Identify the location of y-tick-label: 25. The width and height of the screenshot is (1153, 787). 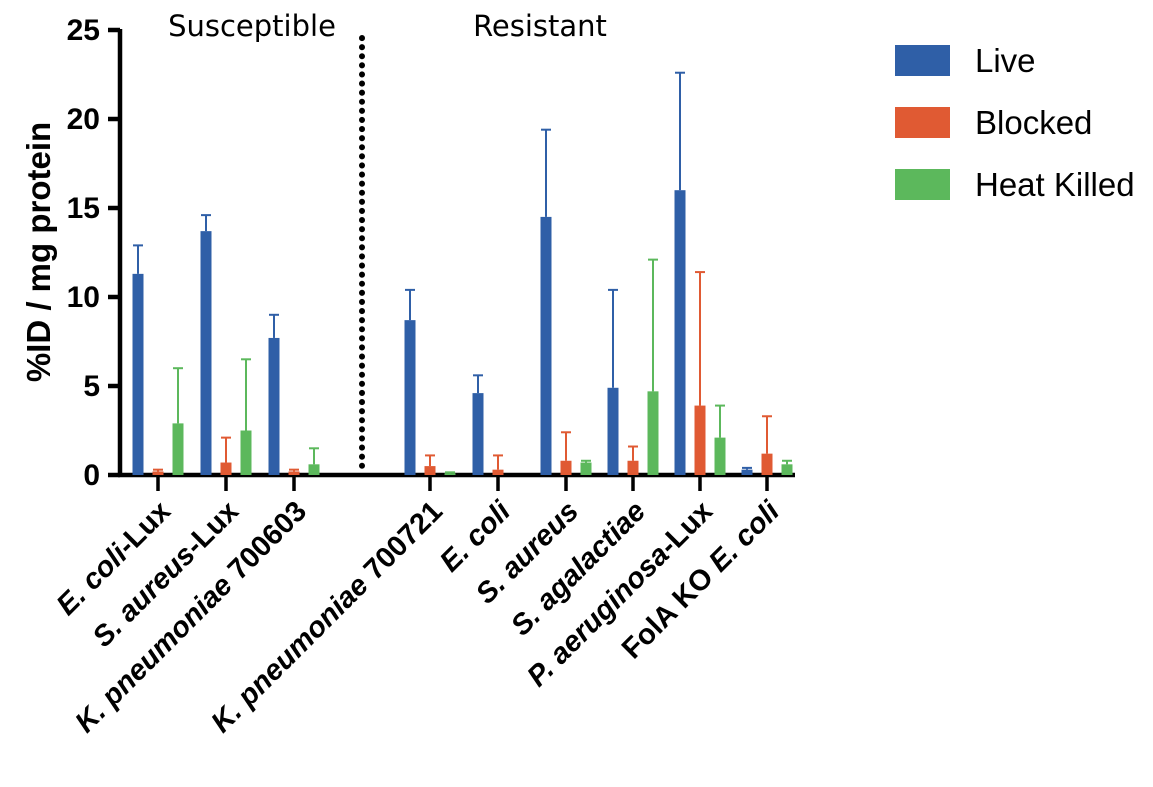
(83, 30).